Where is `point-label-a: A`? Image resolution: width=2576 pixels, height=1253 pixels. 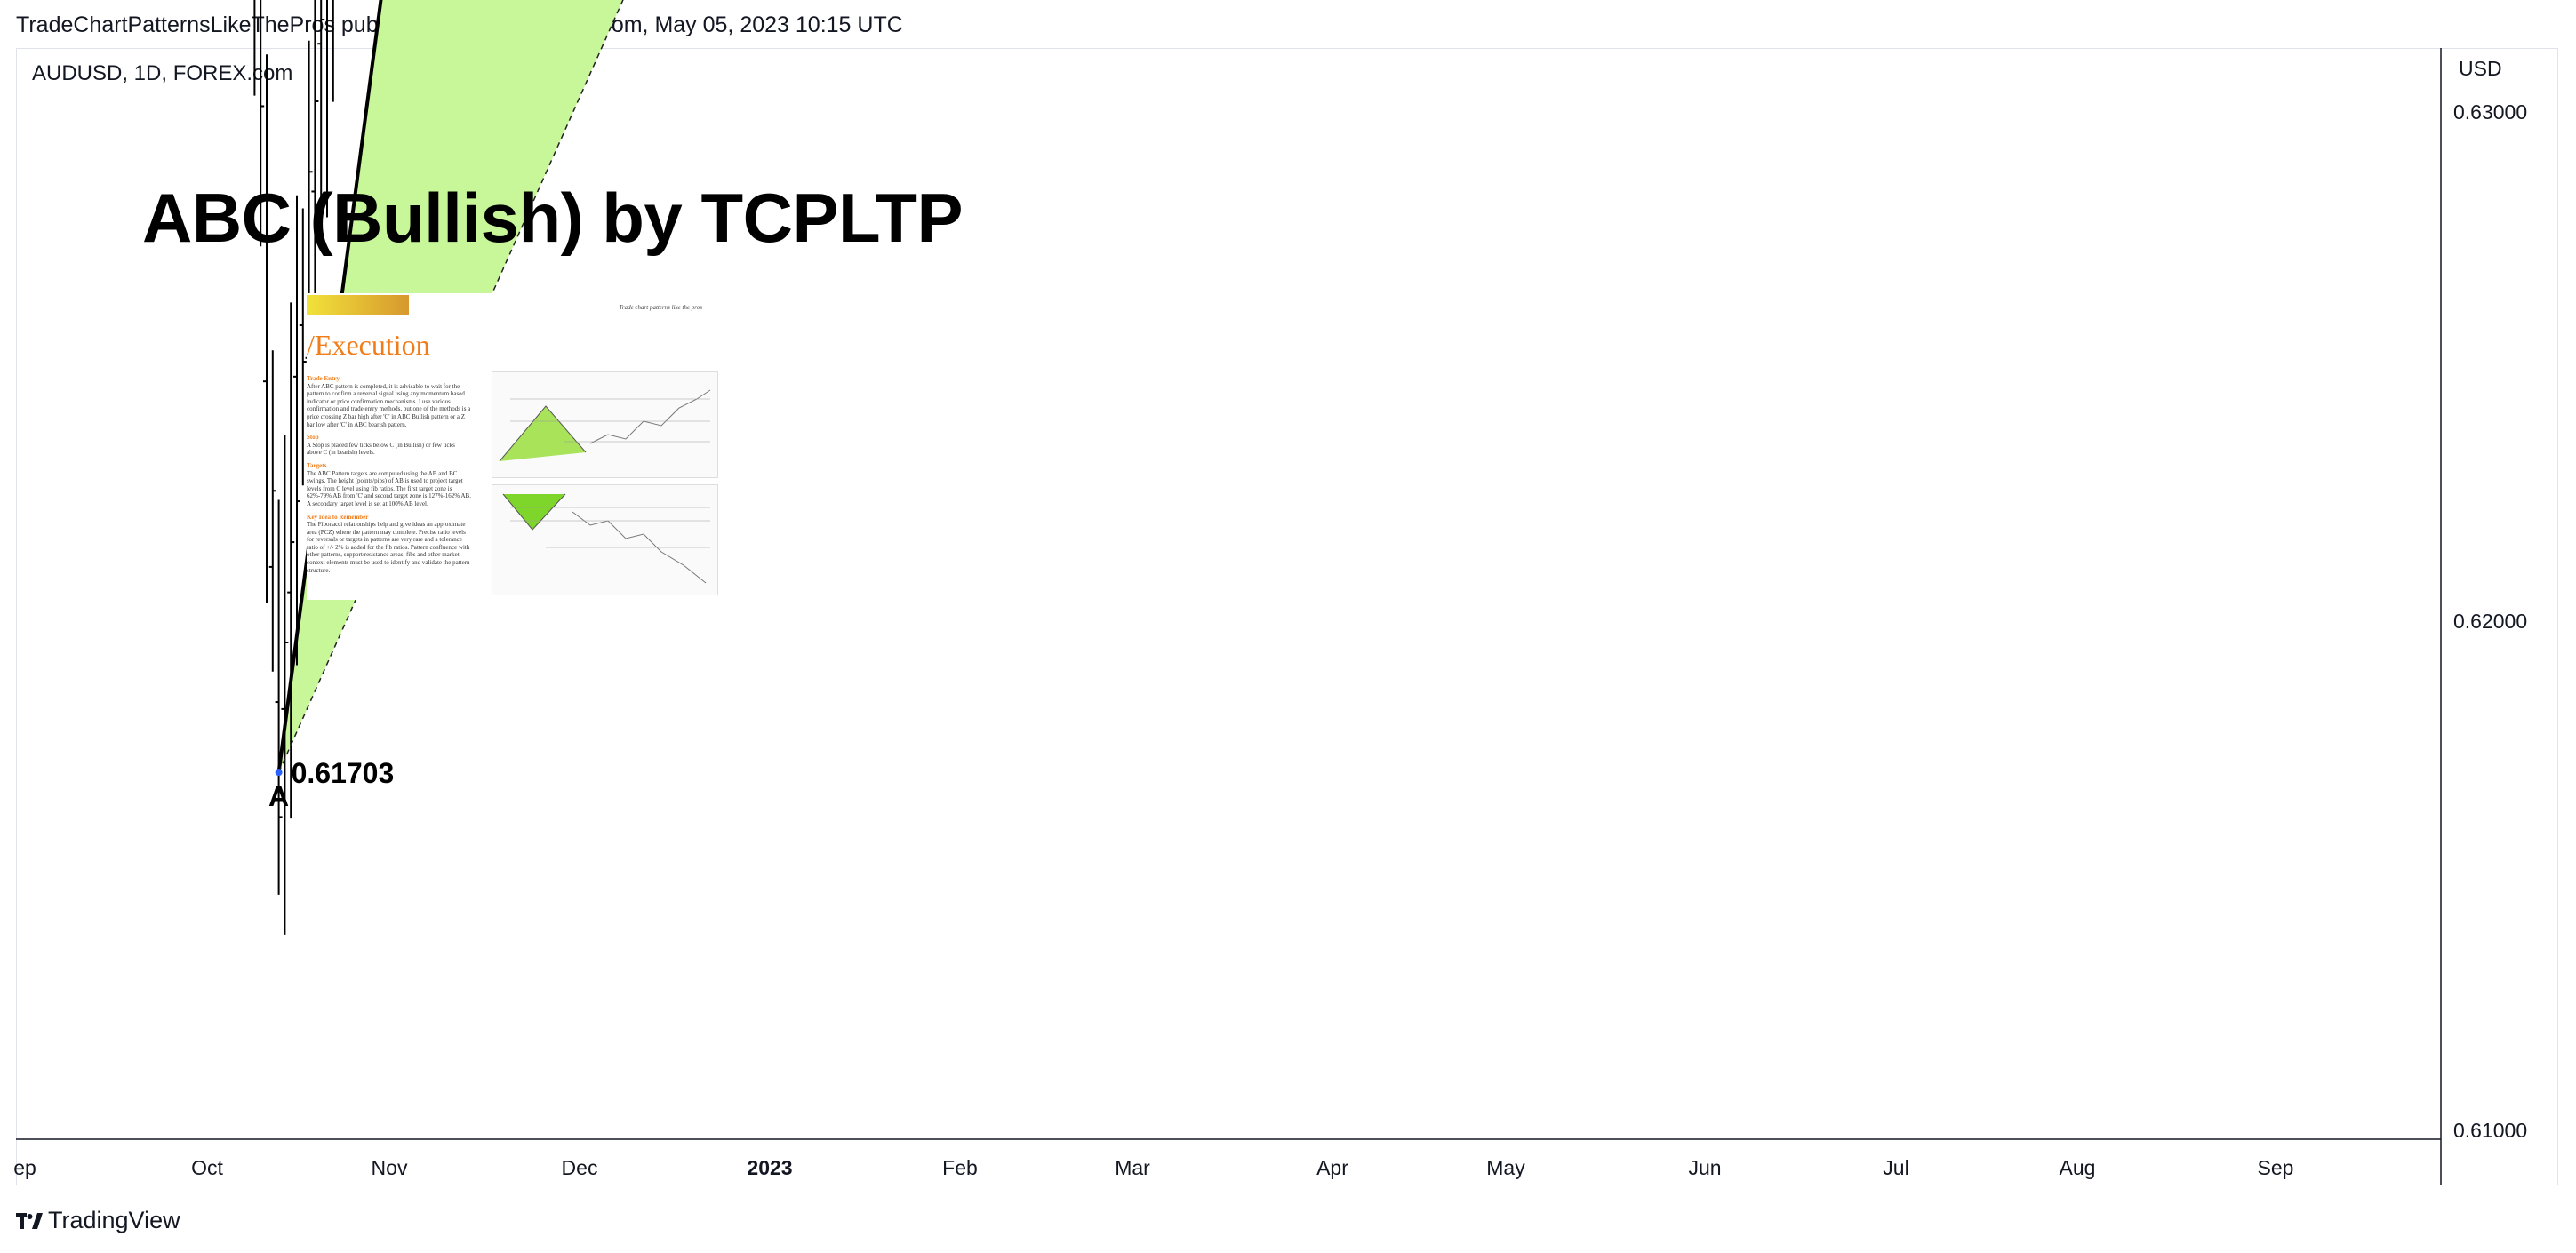 point-label-a: A is located at coordinates (278, 796).